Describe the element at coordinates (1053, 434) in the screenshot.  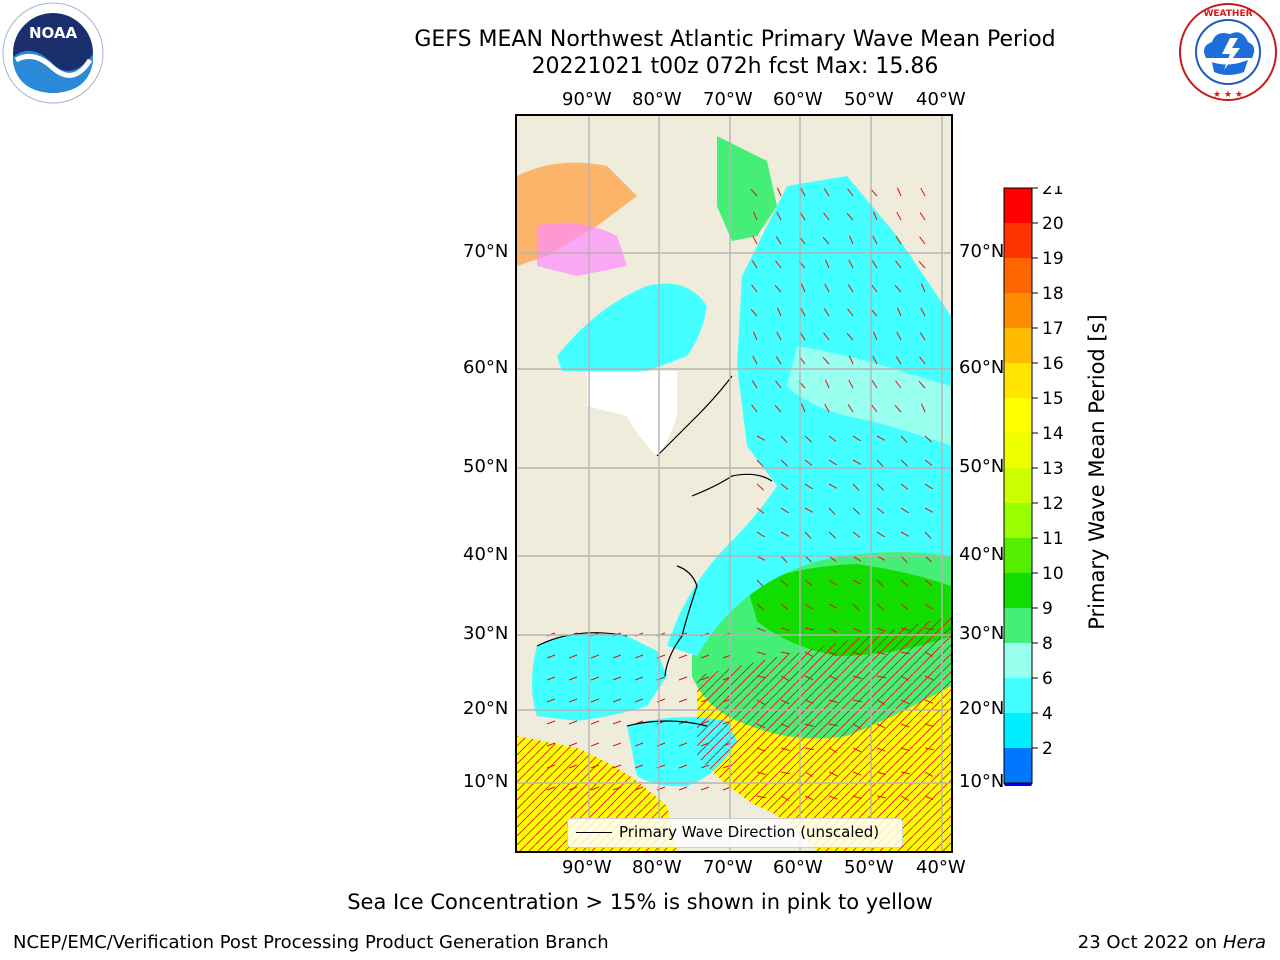
I see `colorbar-tick-label: 14` at that location.